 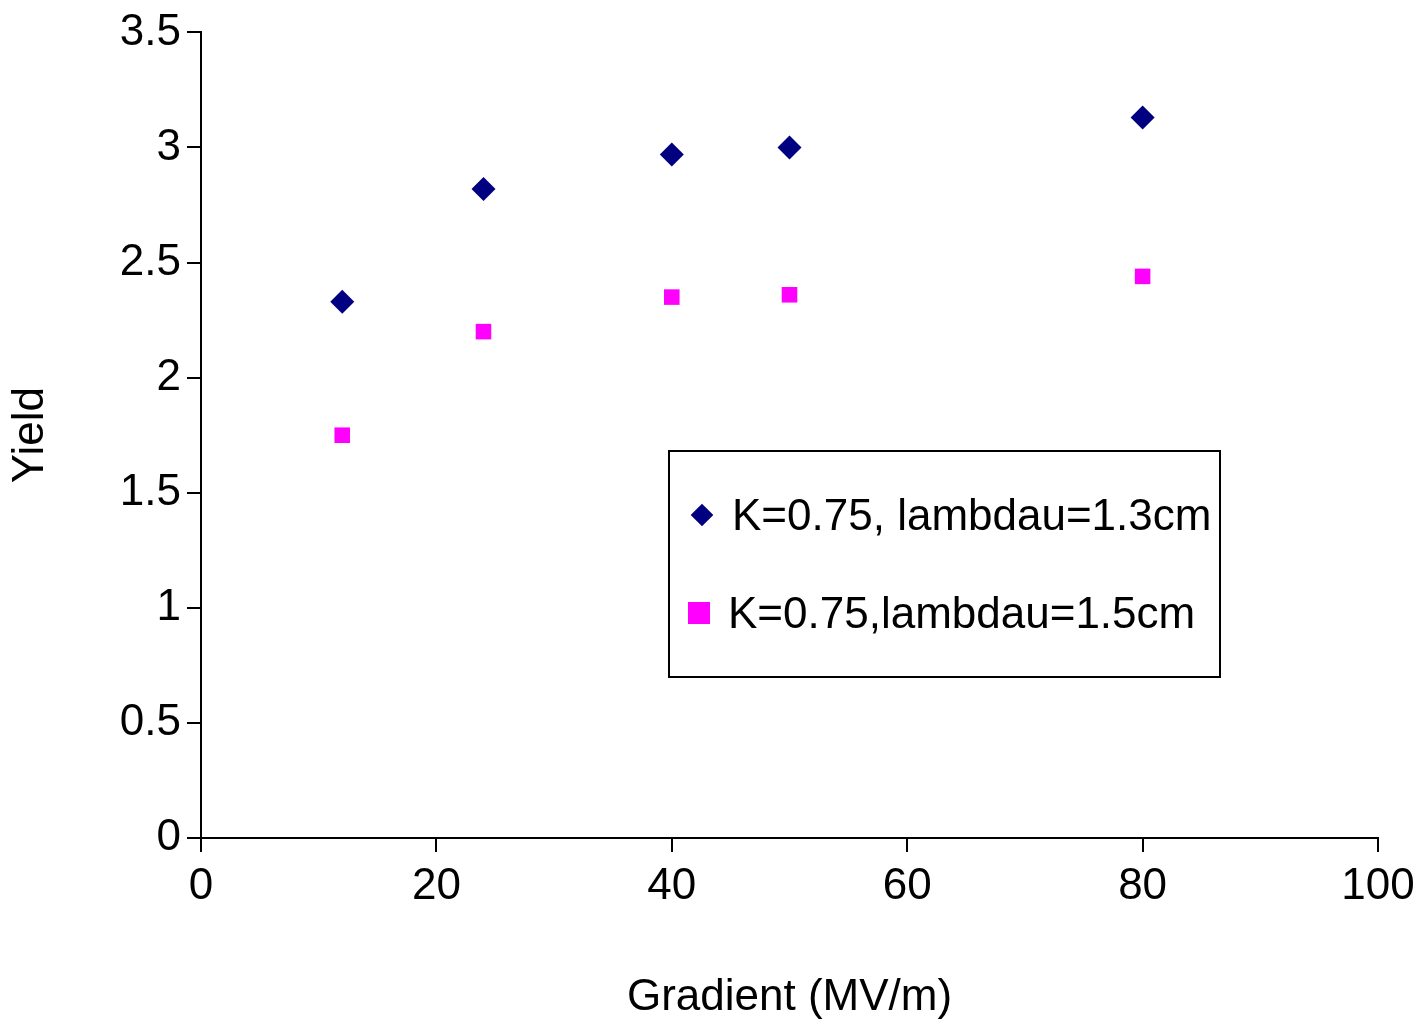 What do you see at coordinates (672, 883) in the screenshot?
I see `x-tick-label: 40` at bounding box center [672, 883].